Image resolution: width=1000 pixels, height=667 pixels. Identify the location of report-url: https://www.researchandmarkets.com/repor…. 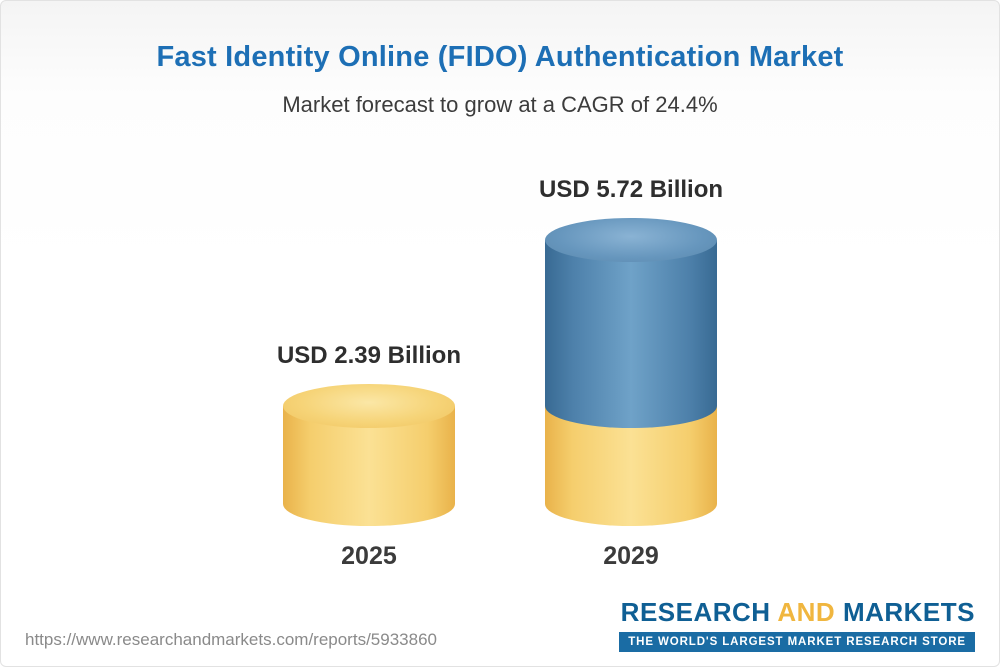
(231, 639).